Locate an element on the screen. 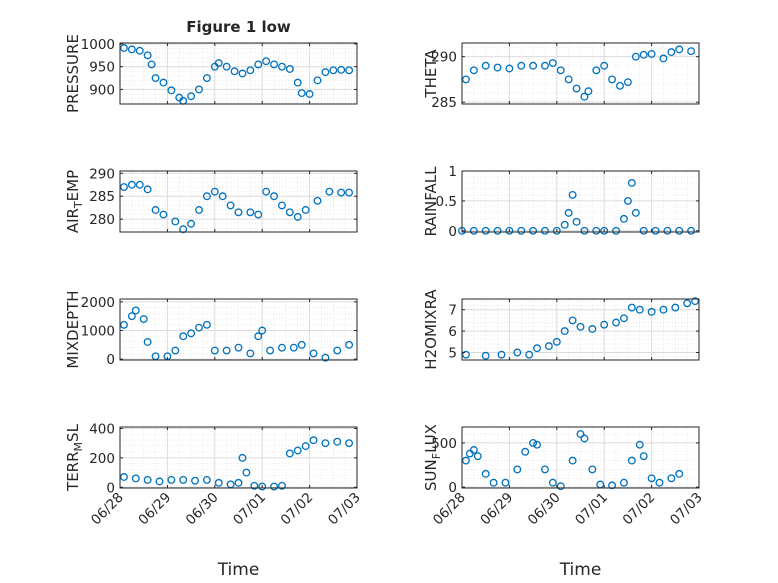 The height and width of the screenshot is (583, 778). y-axis-label: AIRTEMP is located at coordinates (74, 201).